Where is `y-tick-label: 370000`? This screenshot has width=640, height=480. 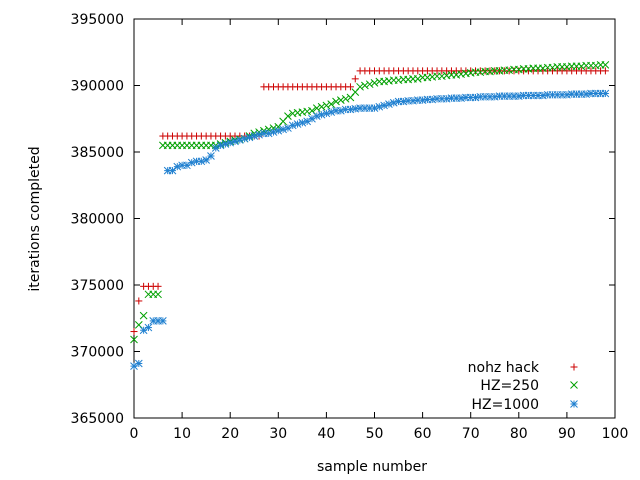 y-tick-label: 370000 is located at coordinates (97, 353).